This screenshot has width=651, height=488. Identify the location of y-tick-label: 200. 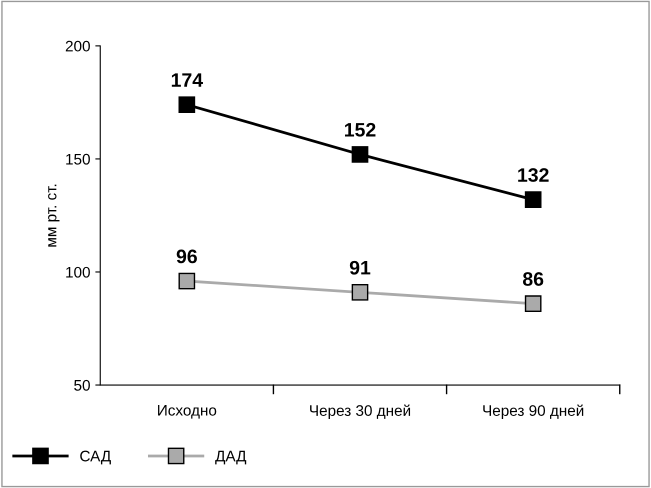
(78, 46).